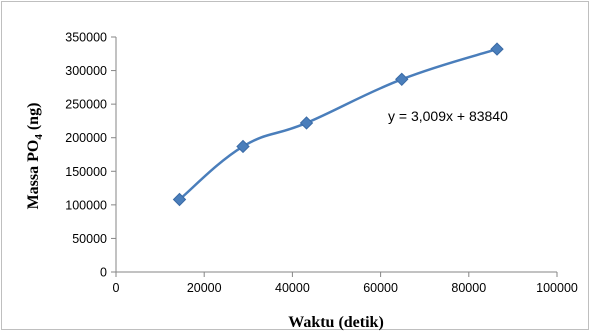  What do you see at coordinates (86, 172) in the screenshot?
I see `y-tick-label: 150000` at bounding box center [86, 172].